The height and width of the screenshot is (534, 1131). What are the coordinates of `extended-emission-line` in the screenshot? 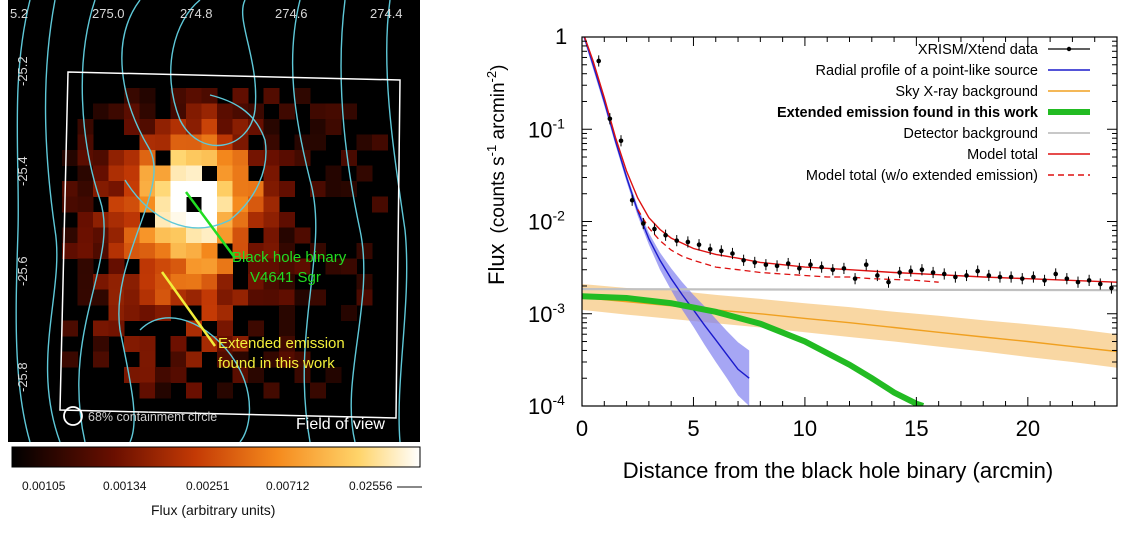 It's located at (753, 349).